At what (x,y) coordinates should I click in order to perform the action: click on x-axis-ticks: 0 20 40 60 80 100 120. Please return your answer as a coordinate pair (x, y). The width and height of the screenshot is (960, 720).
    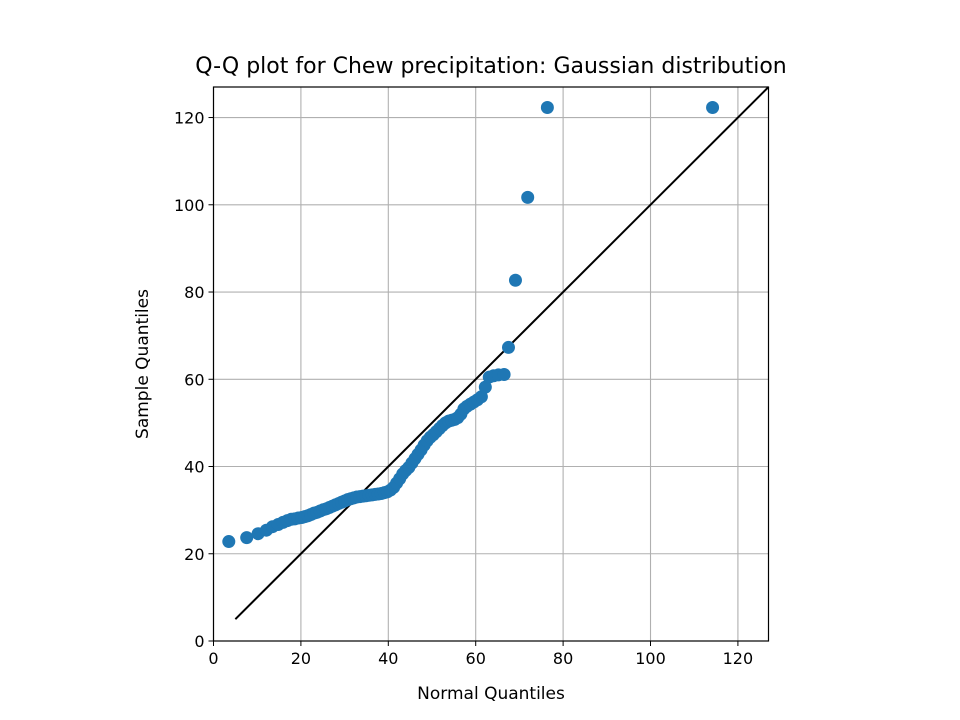
    Looking at the image, I should click on (480, 654).